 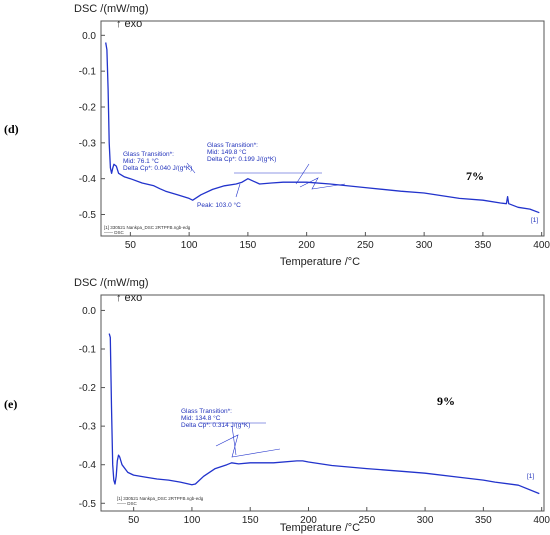 I want to click on y-tick-label-d-2: -0.2, so click(x=88, y=108).